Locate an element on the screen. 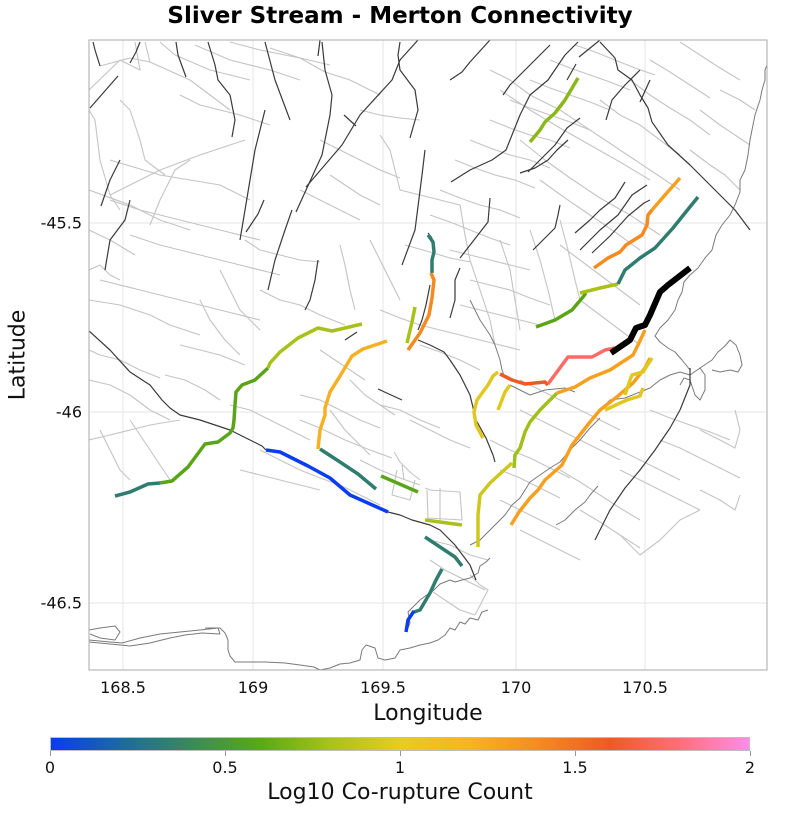  x-tick-label: 170.5 is located at coordinates (645, 687).